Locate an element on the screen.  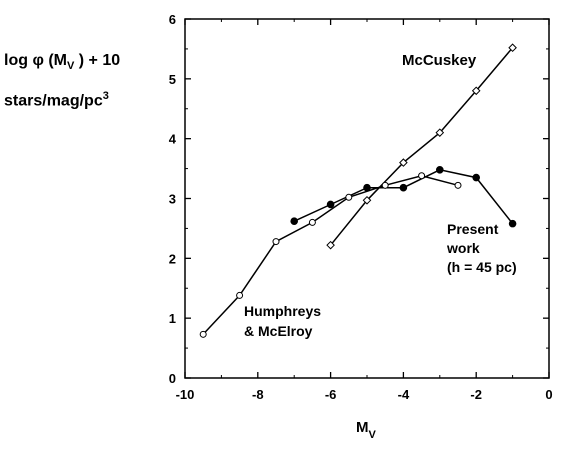
y-label-sub: V is located at coordinates (70, 66).